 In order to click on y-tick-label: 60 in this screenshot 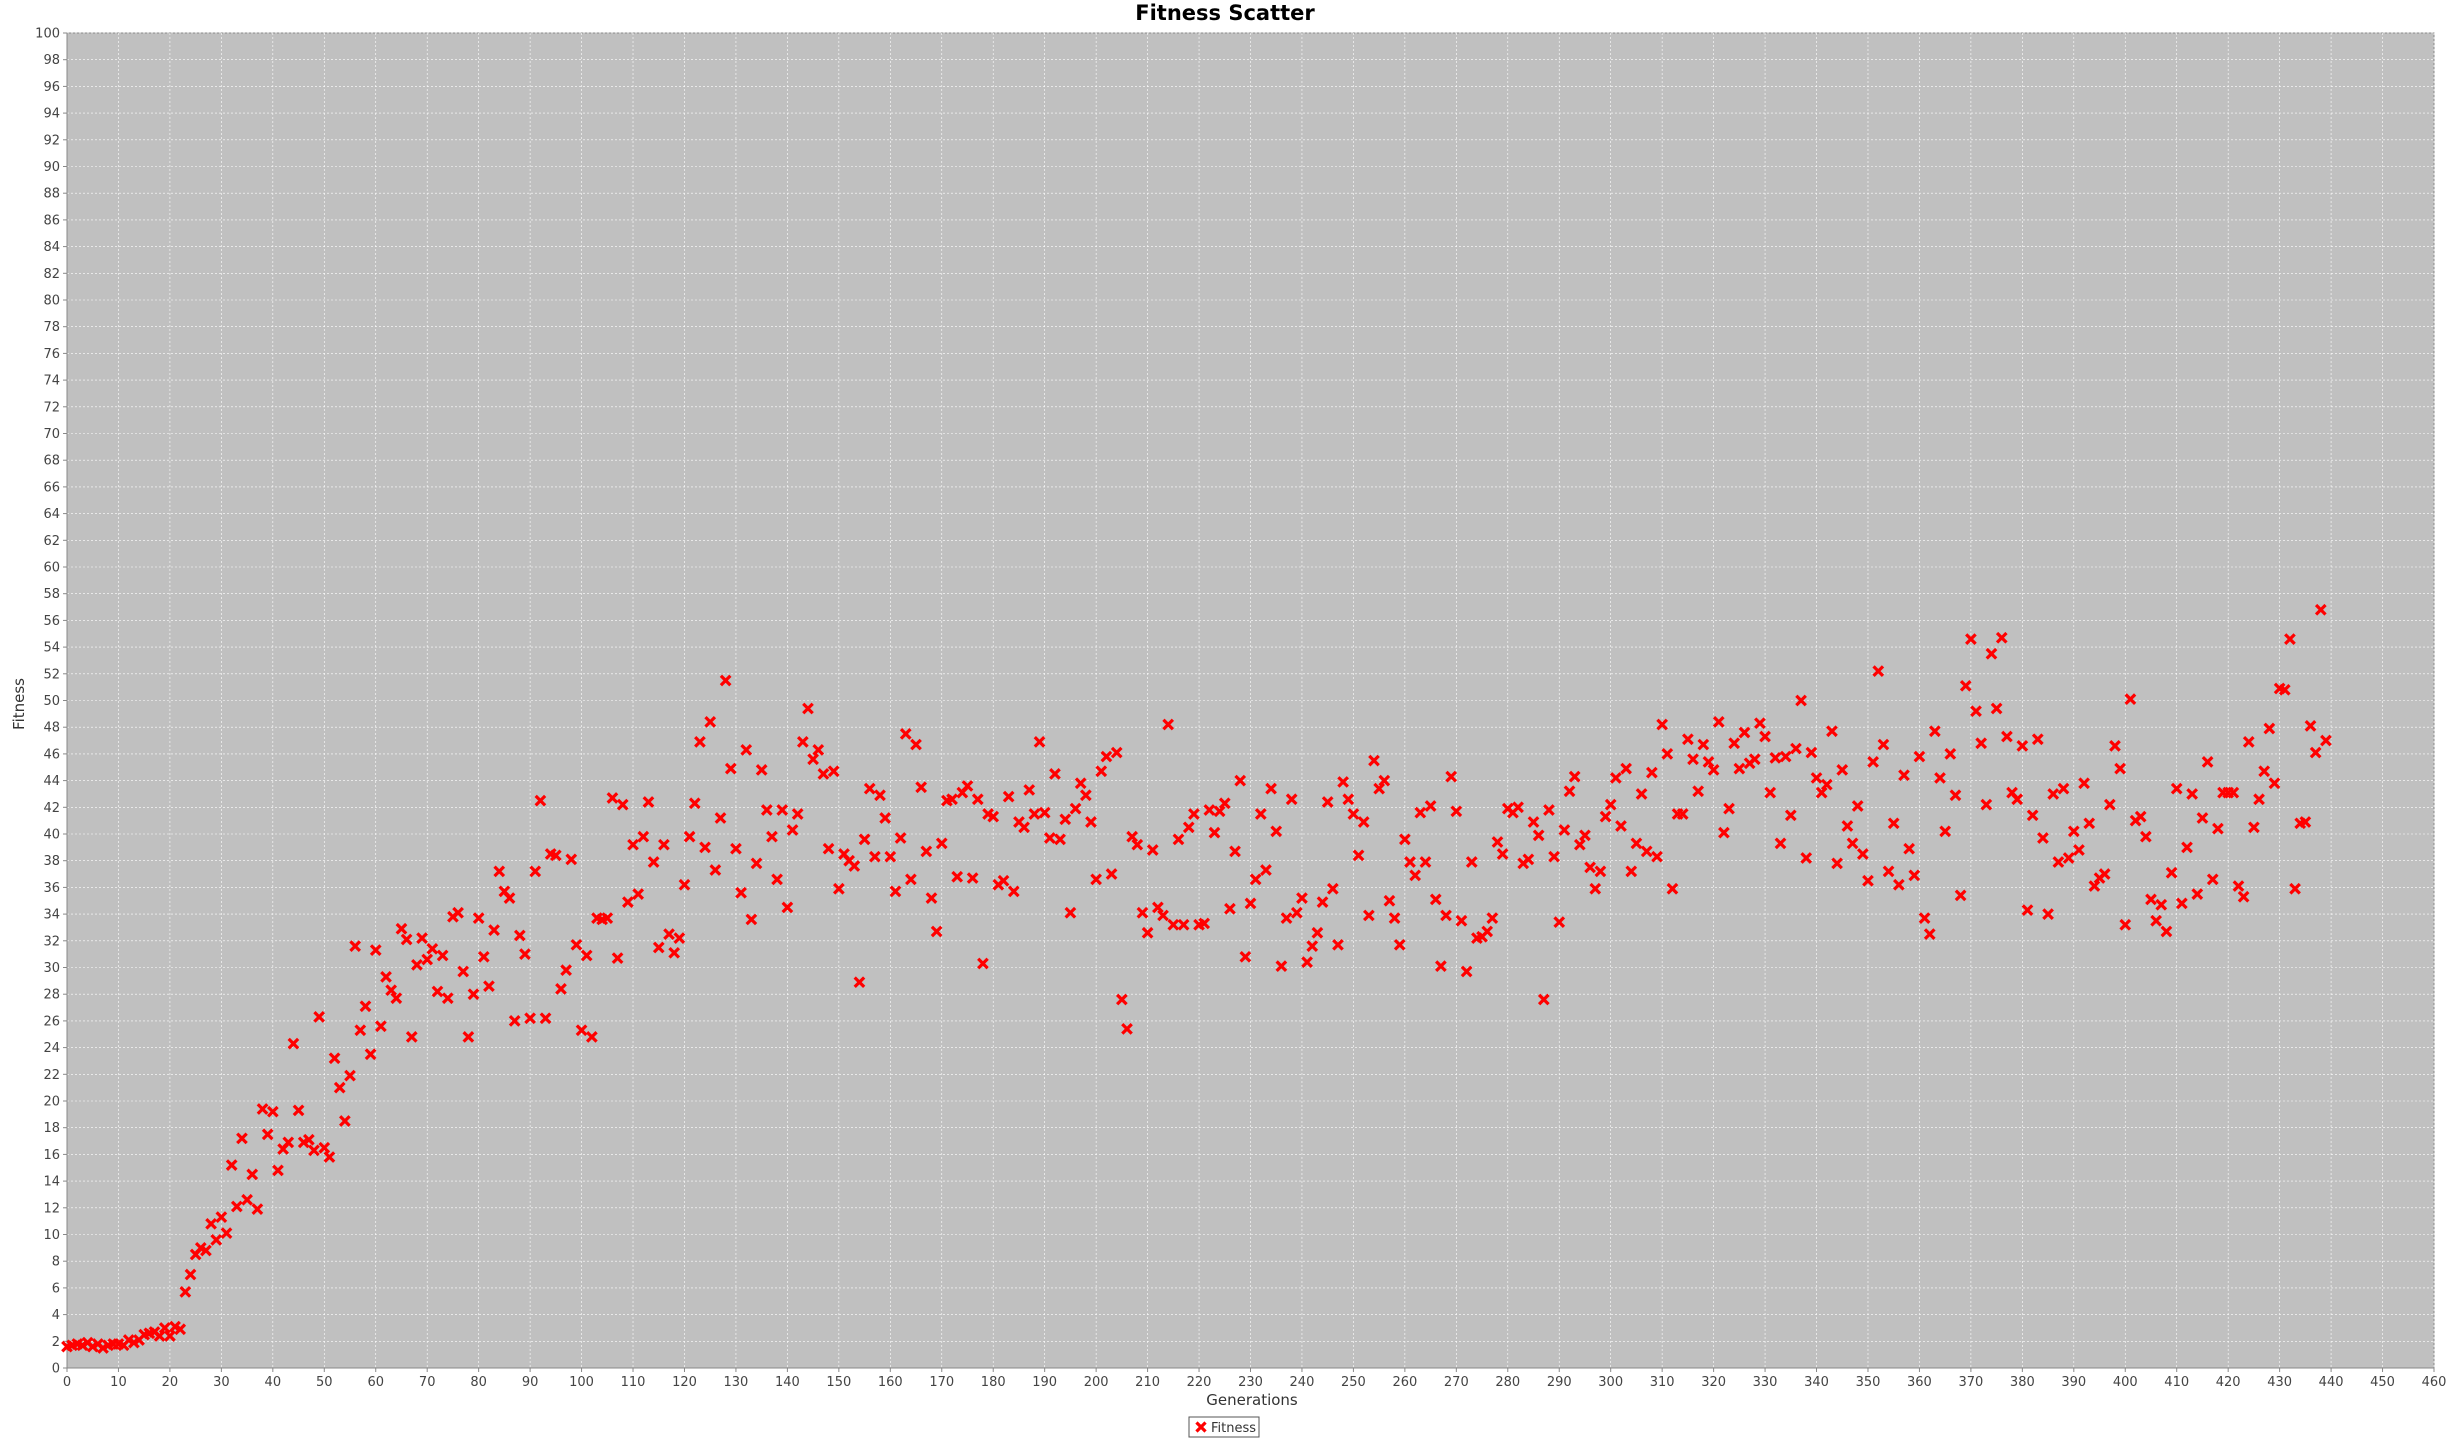, I will do `click(51, 568)`.